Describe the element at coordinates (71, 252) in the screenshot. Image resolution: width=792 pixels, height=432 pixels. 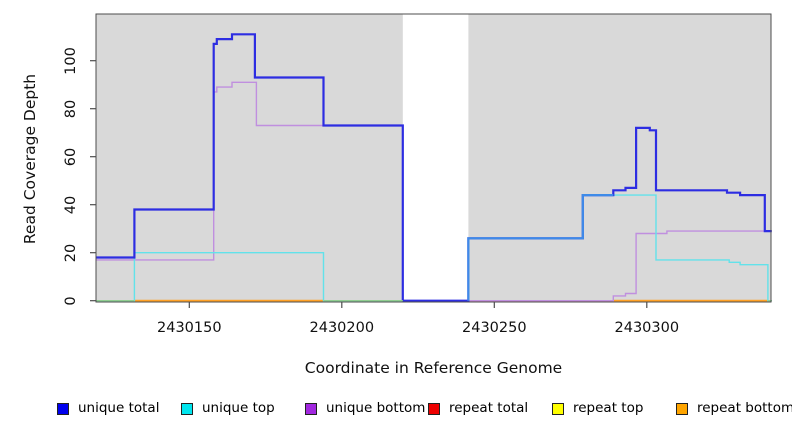
I see `y-tick-label: 20` at that location.